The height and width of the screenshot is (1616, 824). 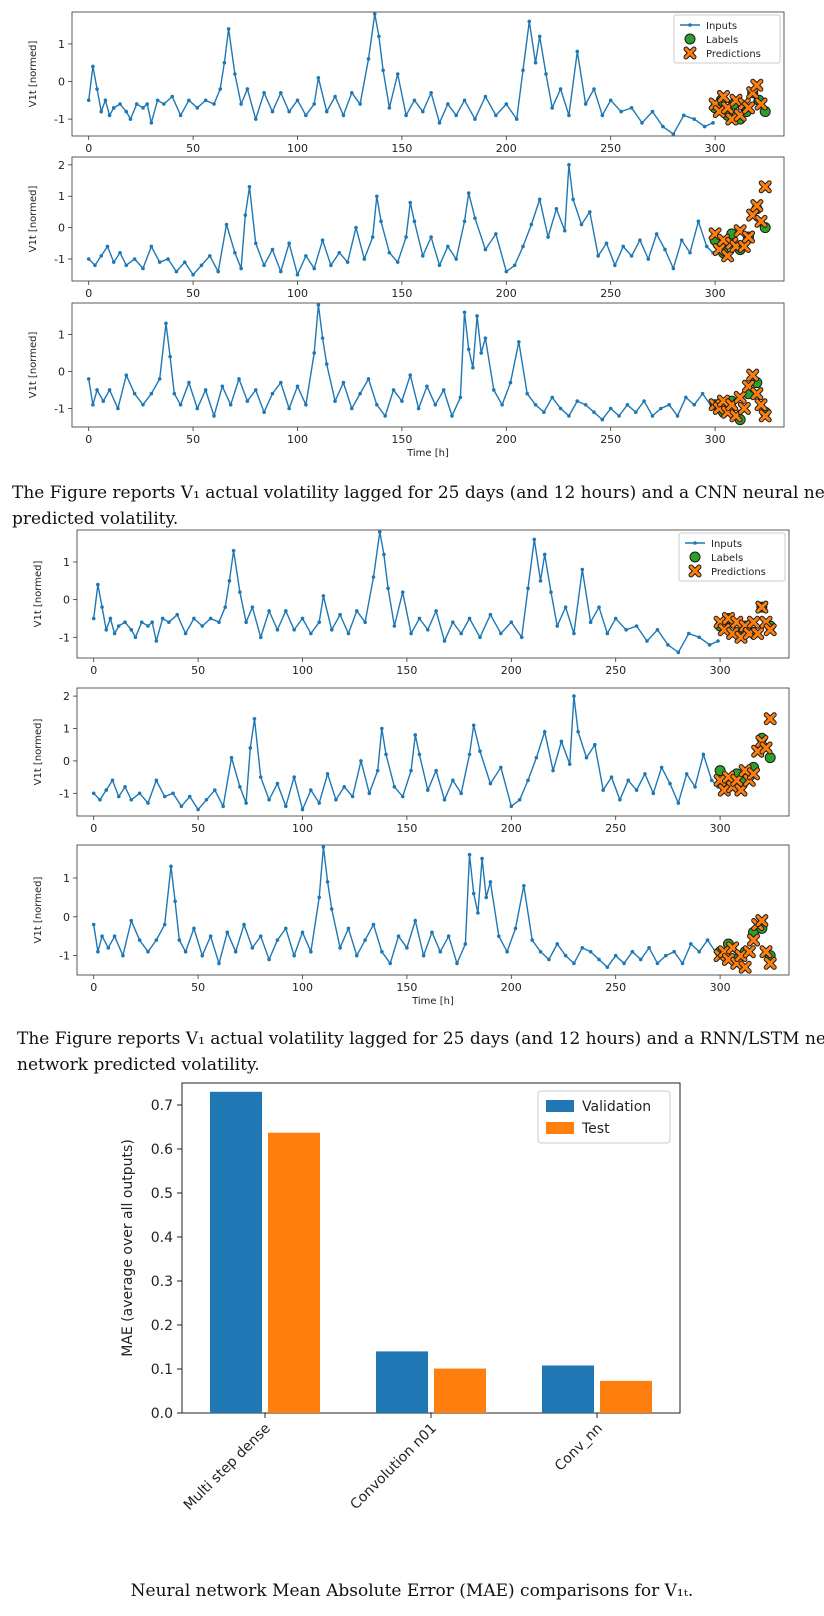 What do you see at coordinates (615, 828) in the screenshot?
I see `x-tick-label: 250` at bounding box center [615, 828].